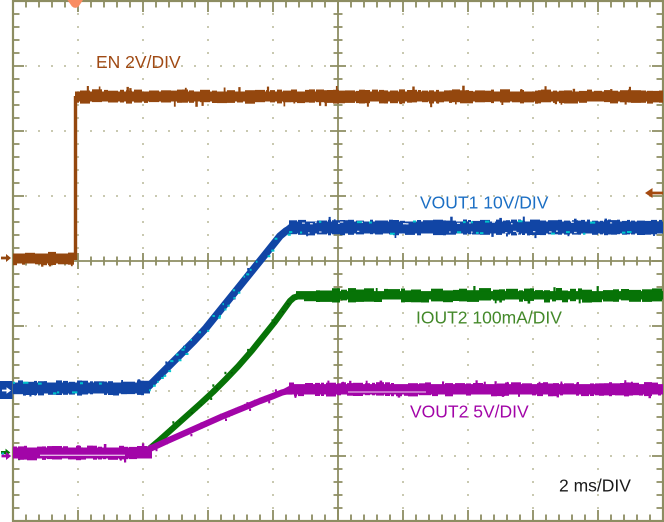  What do you see at coordinates (469, 412) in the screenshot?
I see `svg-text: VOUT2 5V/DIV` at bounding box center [469, 412].